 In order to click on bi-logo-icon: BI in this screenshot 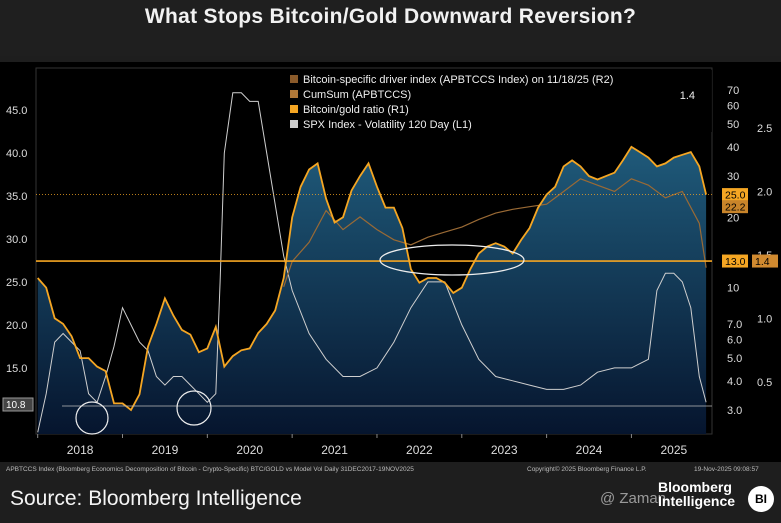, I will do `click(761, 499)`.